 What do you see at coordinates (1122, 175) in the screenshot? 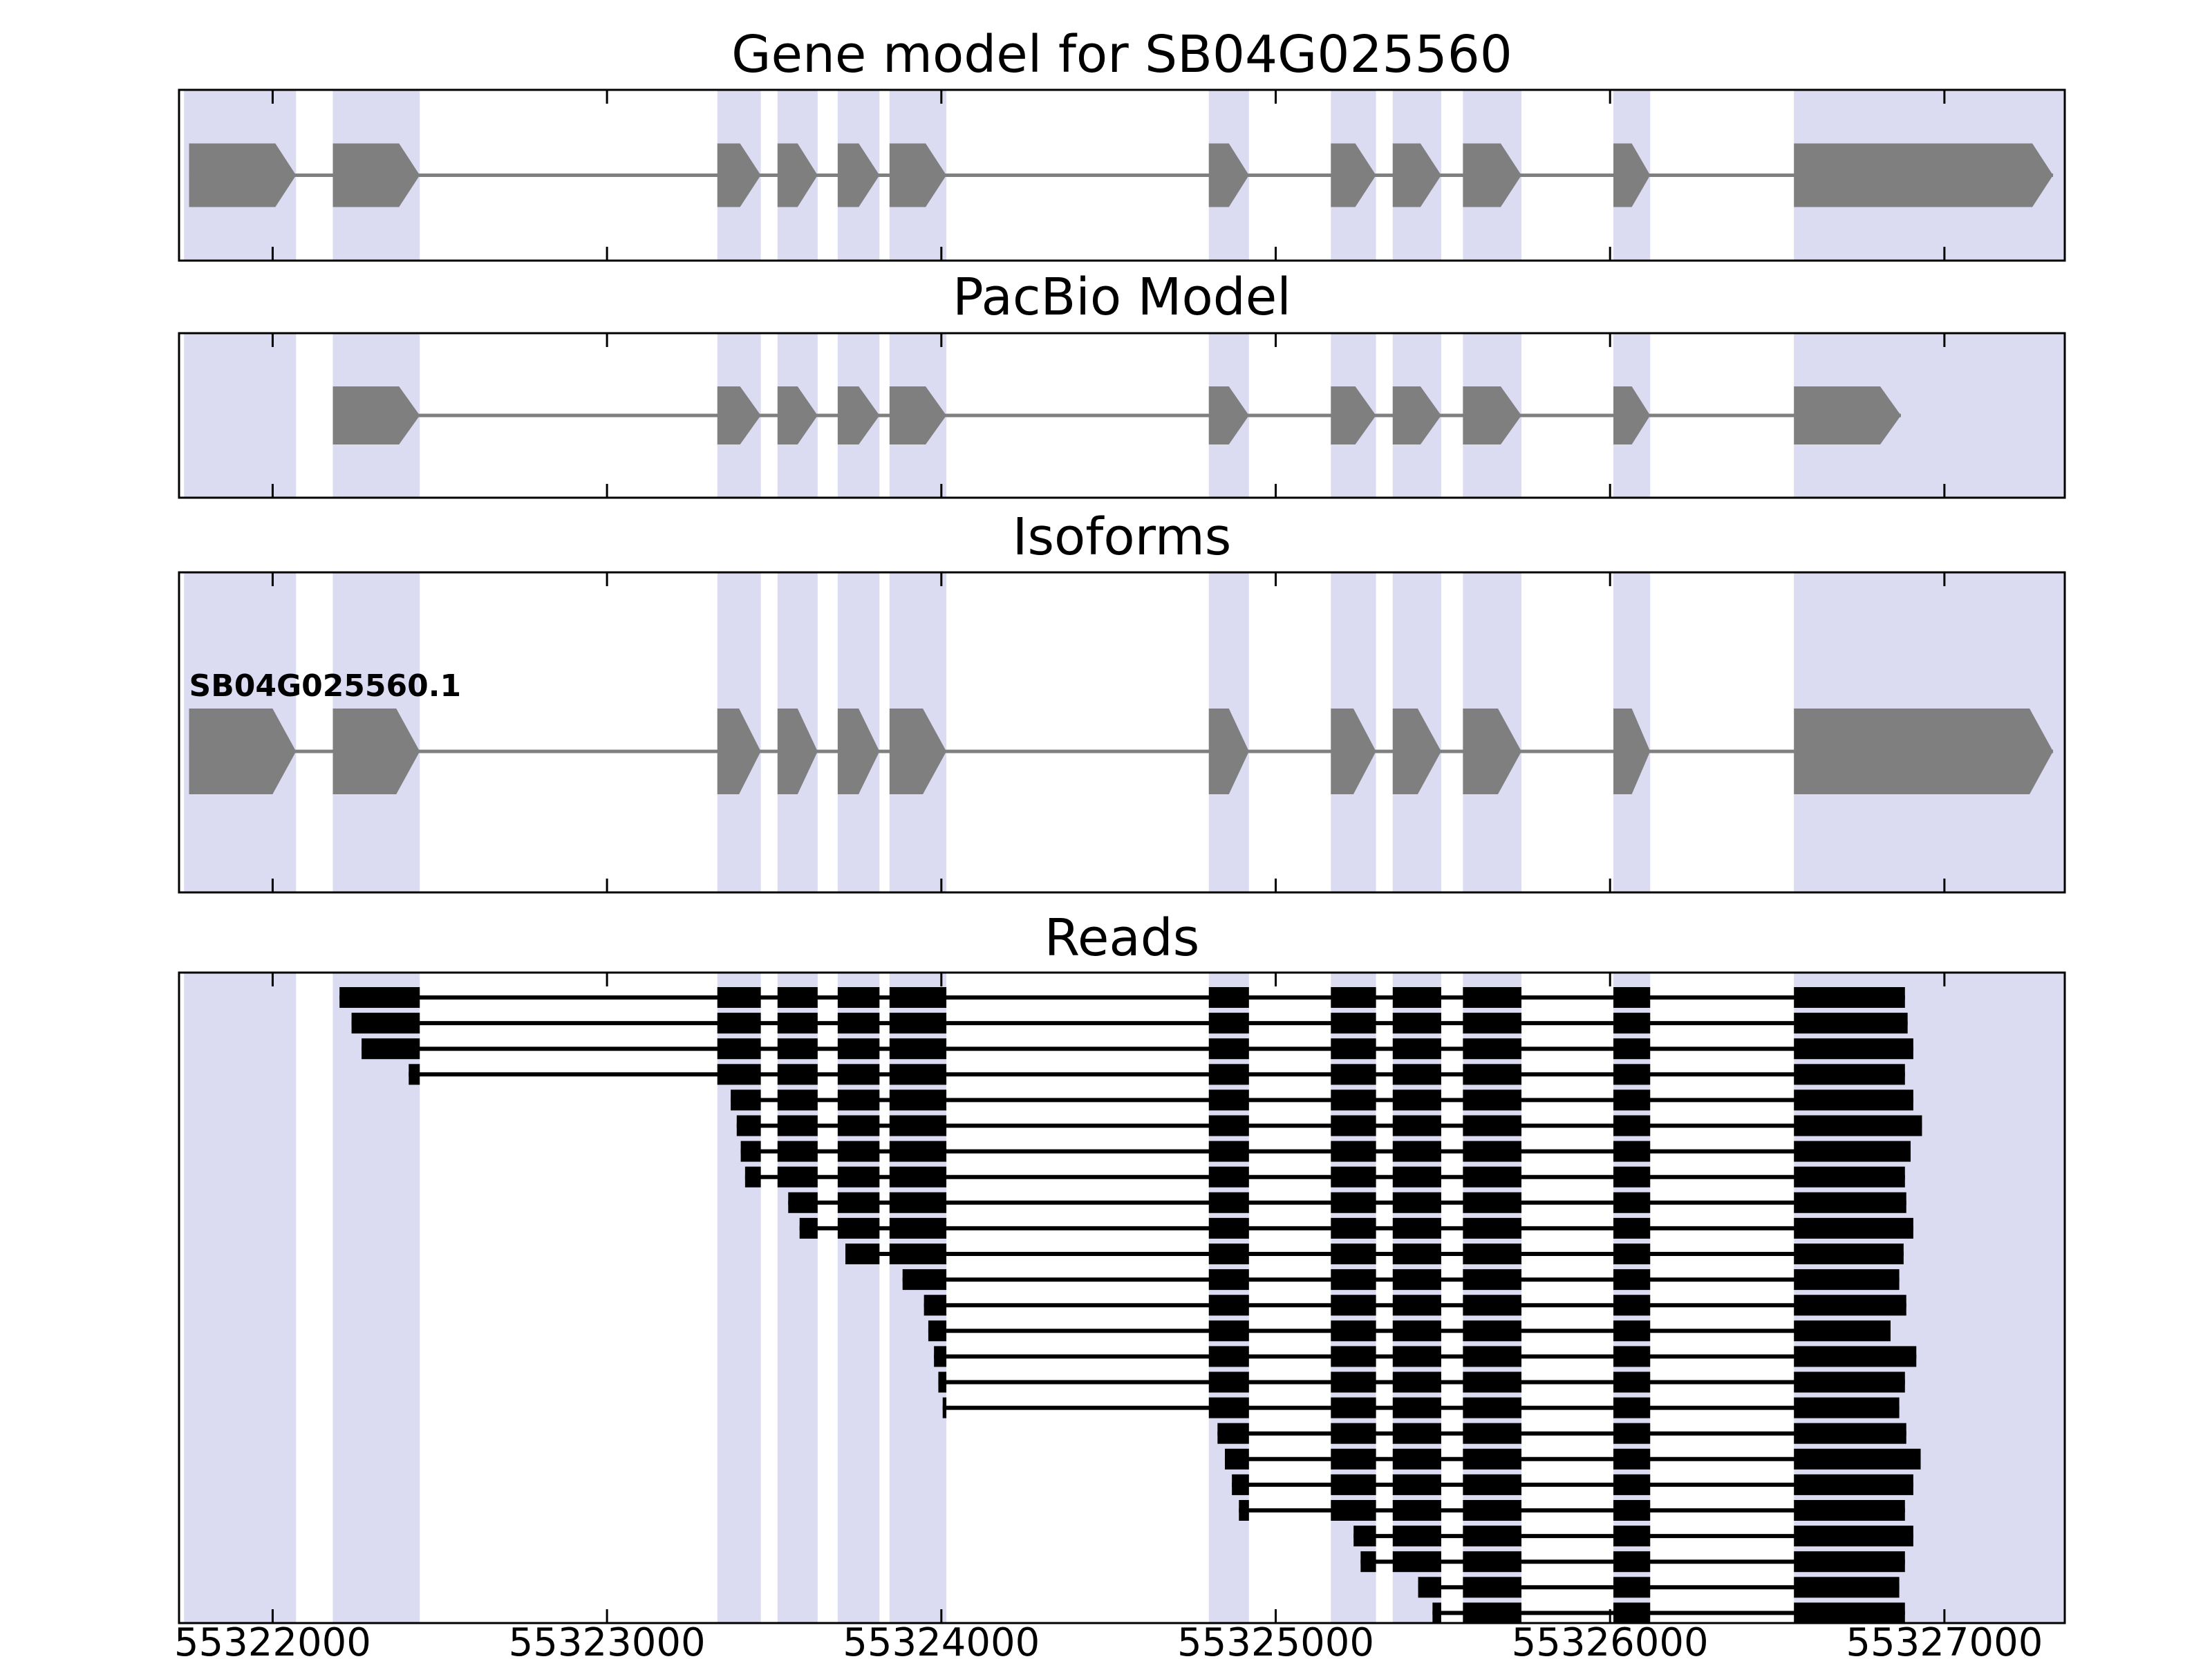
I see `gene-model-panel` at bounding box center [1122, 175].